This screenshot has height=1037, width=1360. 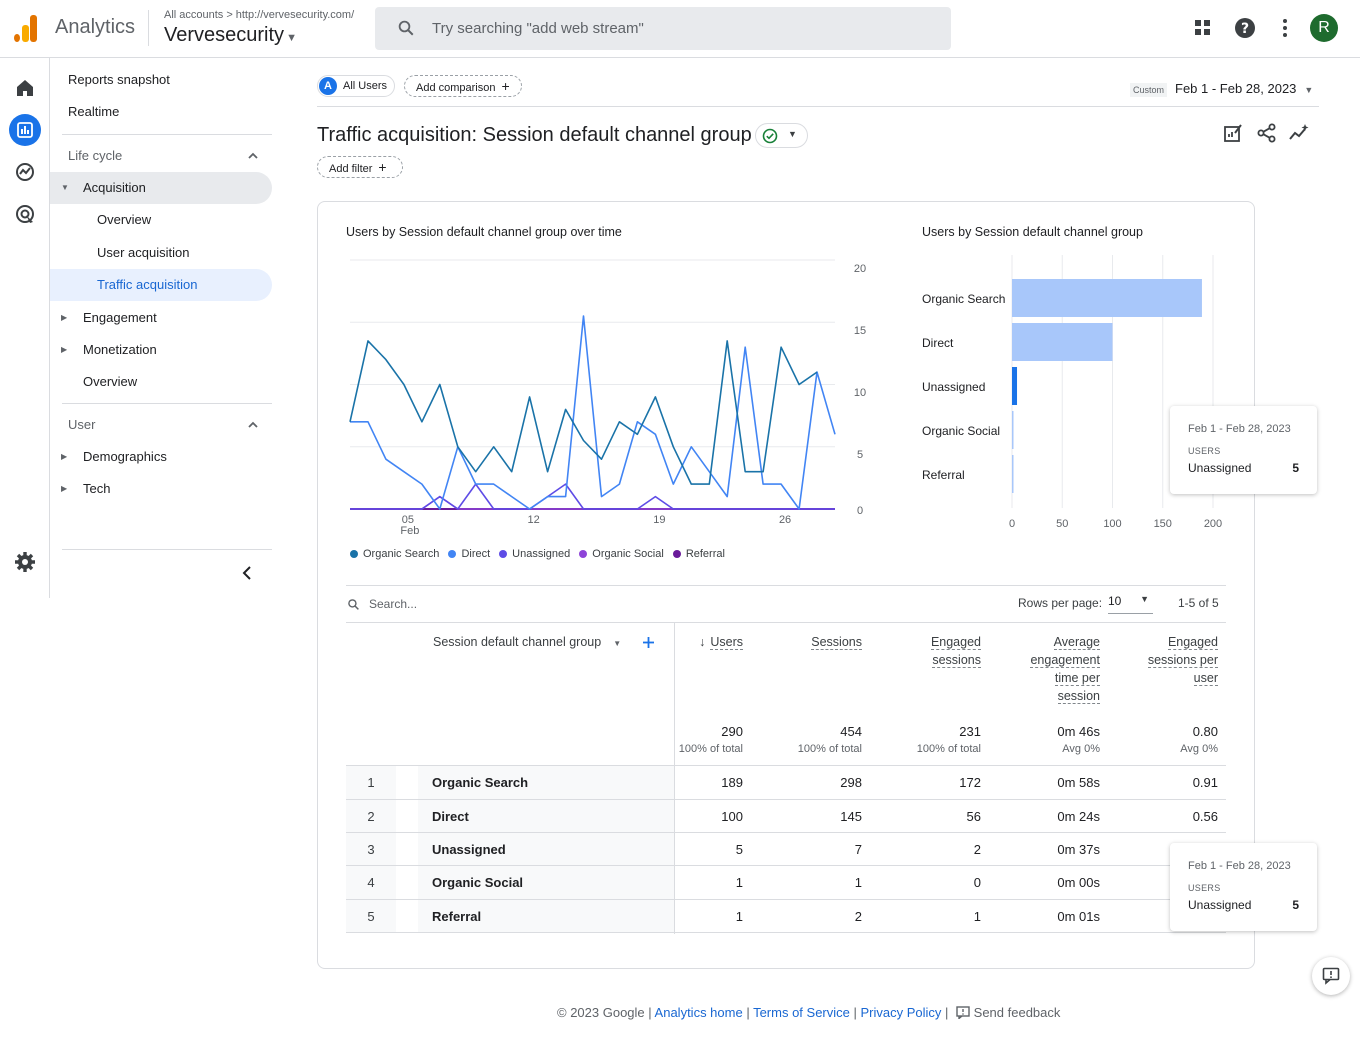 I want to click on breadcrumb-root: All accounts, so click(x=194, y=15).